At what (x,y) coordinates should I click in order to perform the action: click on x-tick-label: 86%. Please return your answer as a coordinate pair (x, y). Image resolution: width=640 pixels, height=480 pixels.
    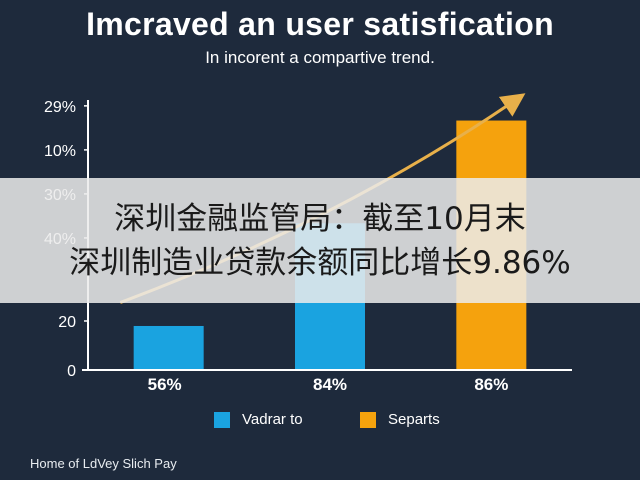
    Looking at the image, I should click on (491, 384).